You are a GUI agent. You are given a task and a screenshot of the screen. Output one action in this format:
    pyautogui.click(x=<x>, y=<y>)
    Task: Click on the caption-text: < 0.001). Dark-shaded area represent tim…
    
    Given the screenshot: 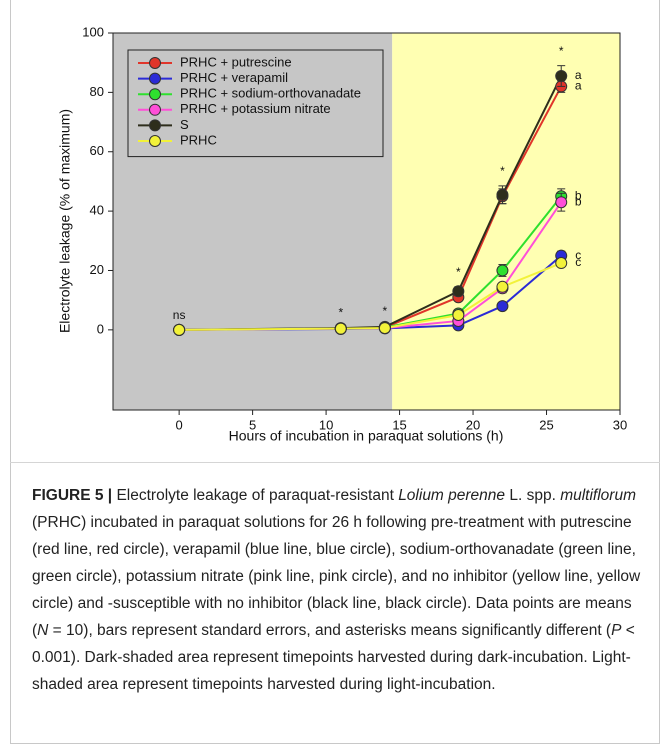 What is the action you would take?
    pyautogui.click(x=333, y=657)
    